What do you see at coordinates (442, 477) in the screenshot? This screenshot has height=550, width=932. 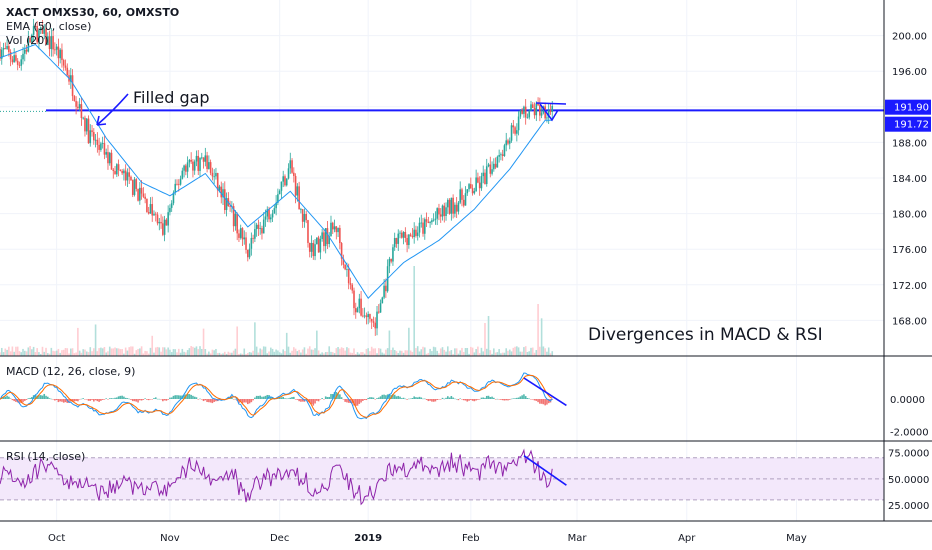 I see `rsi-panel` at bounding box center [442, 477].